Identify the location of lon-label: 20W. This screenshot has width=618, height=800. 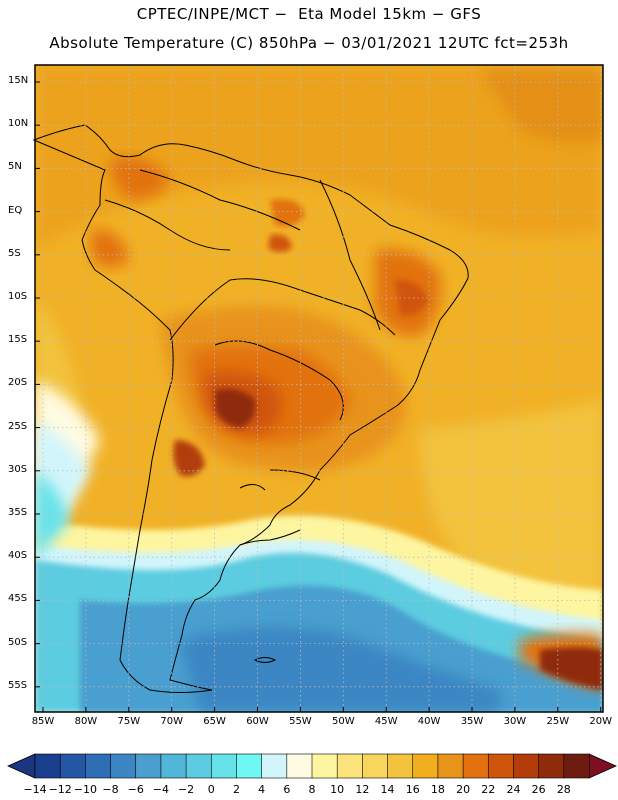
(600, 721).